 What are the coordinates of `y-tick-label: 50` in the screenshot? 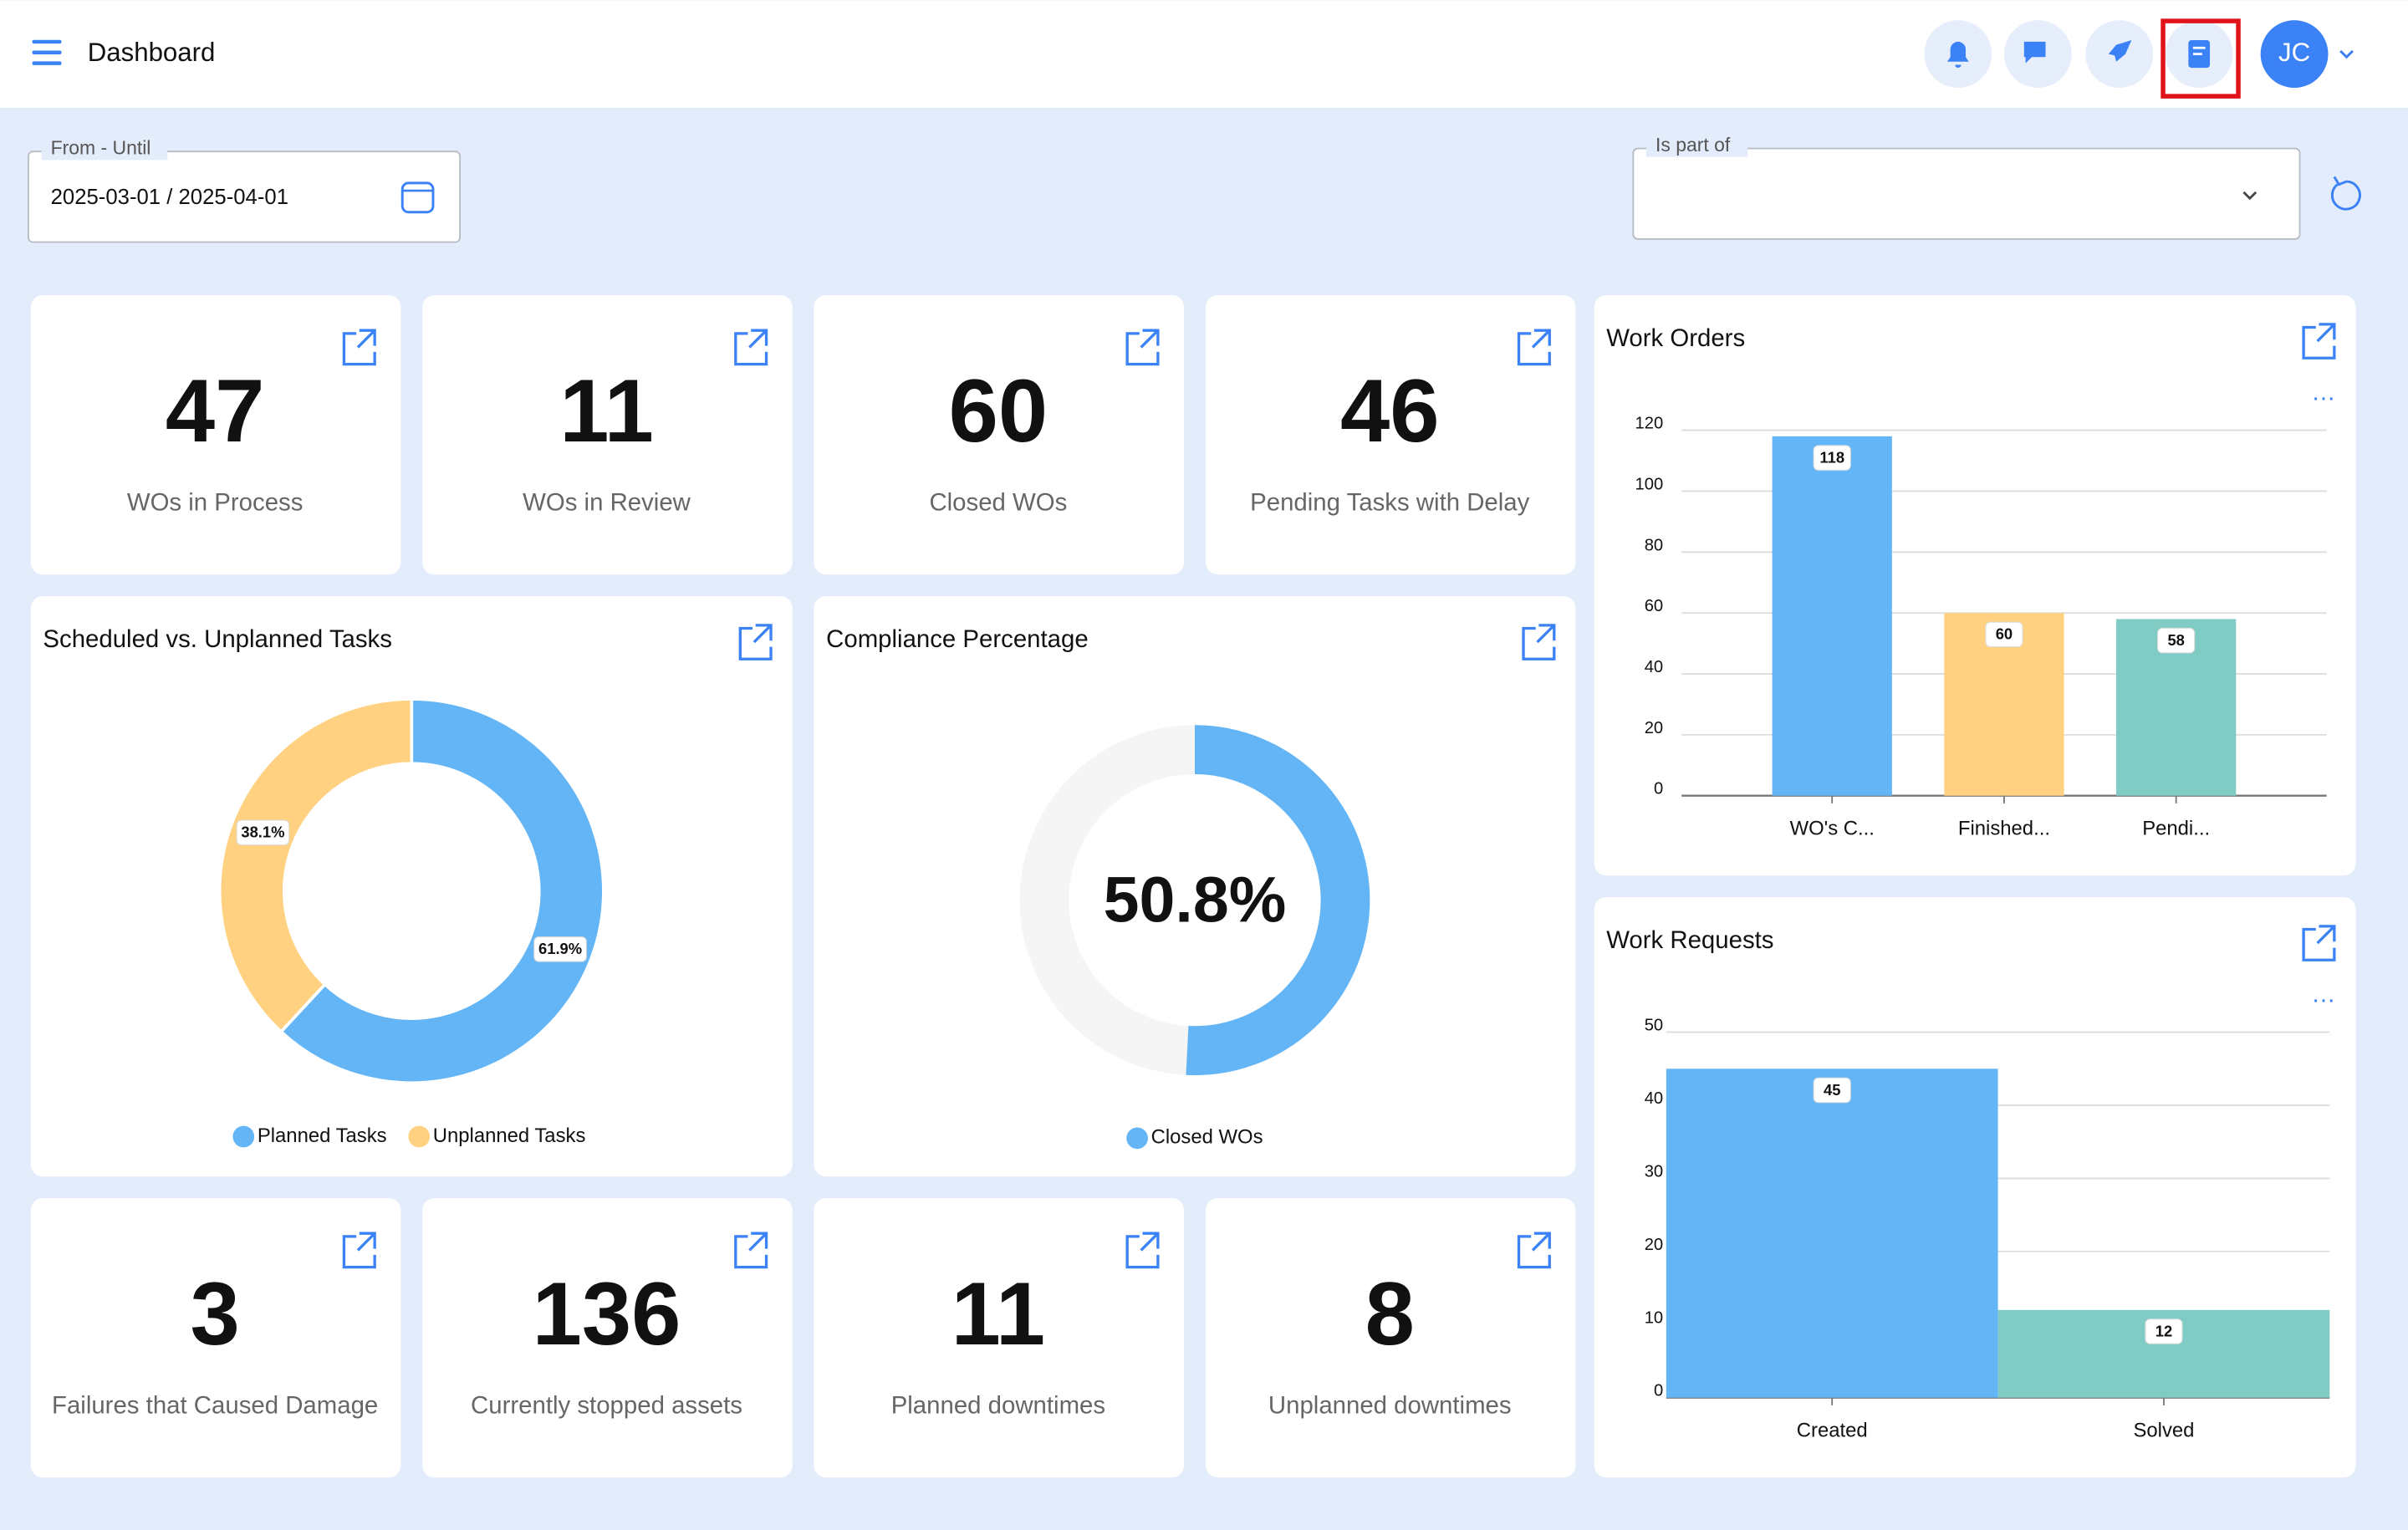 It's located at (1654, 1026).